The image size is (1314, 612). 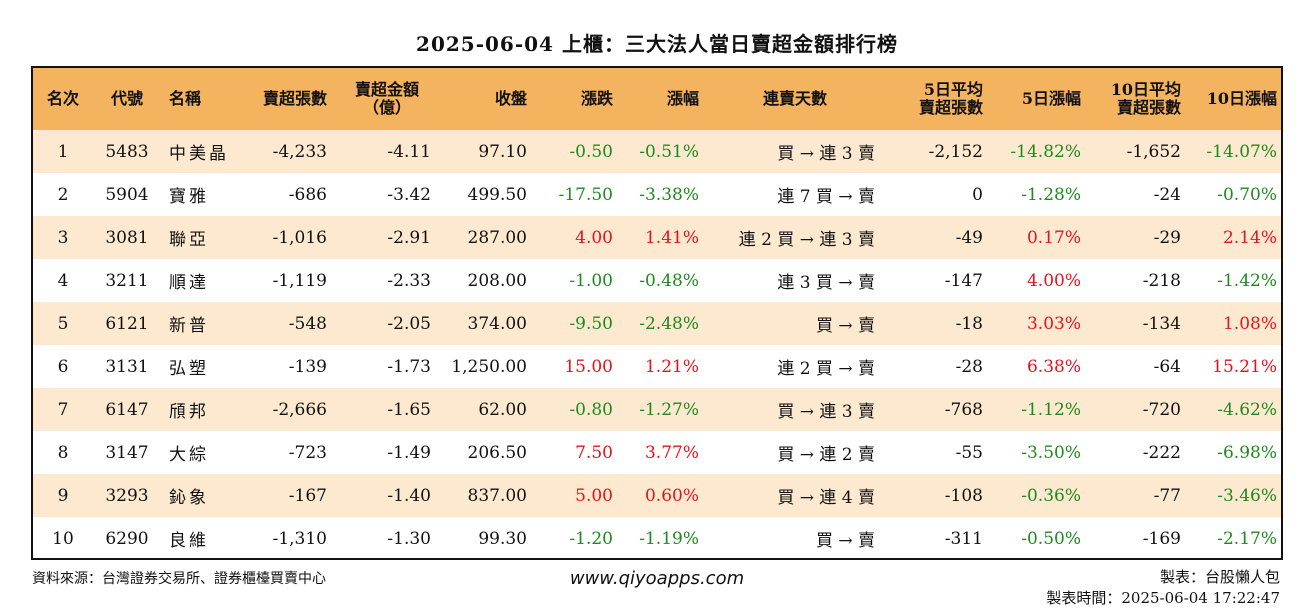 What do you see at coordinates (596, 98) in the screenshot?
I see `col-header-change: 漲跌` at bounding box center [596, 98].